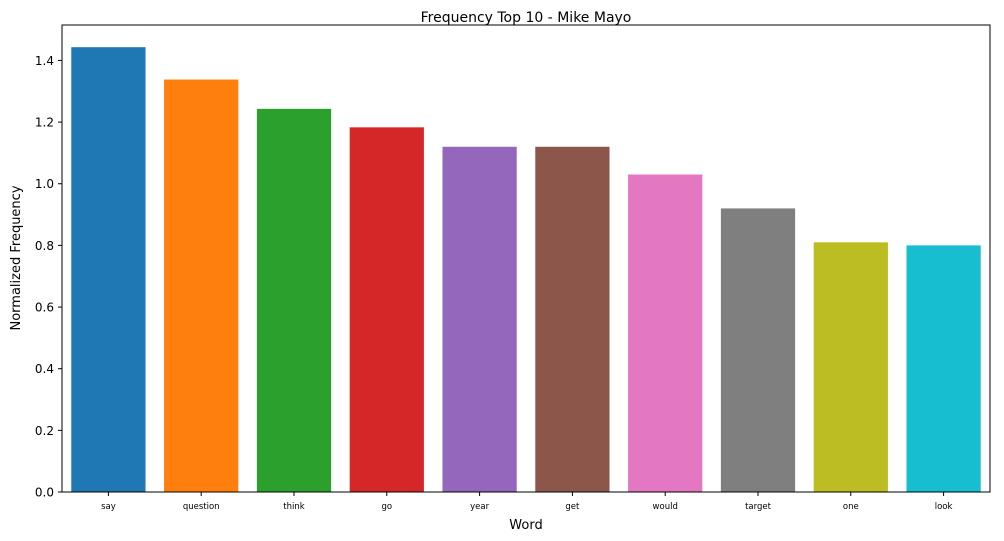  What do you see at coordinates (943, 368) in the screenshot?
I see `bar-look` at bounding box center [943, 368].